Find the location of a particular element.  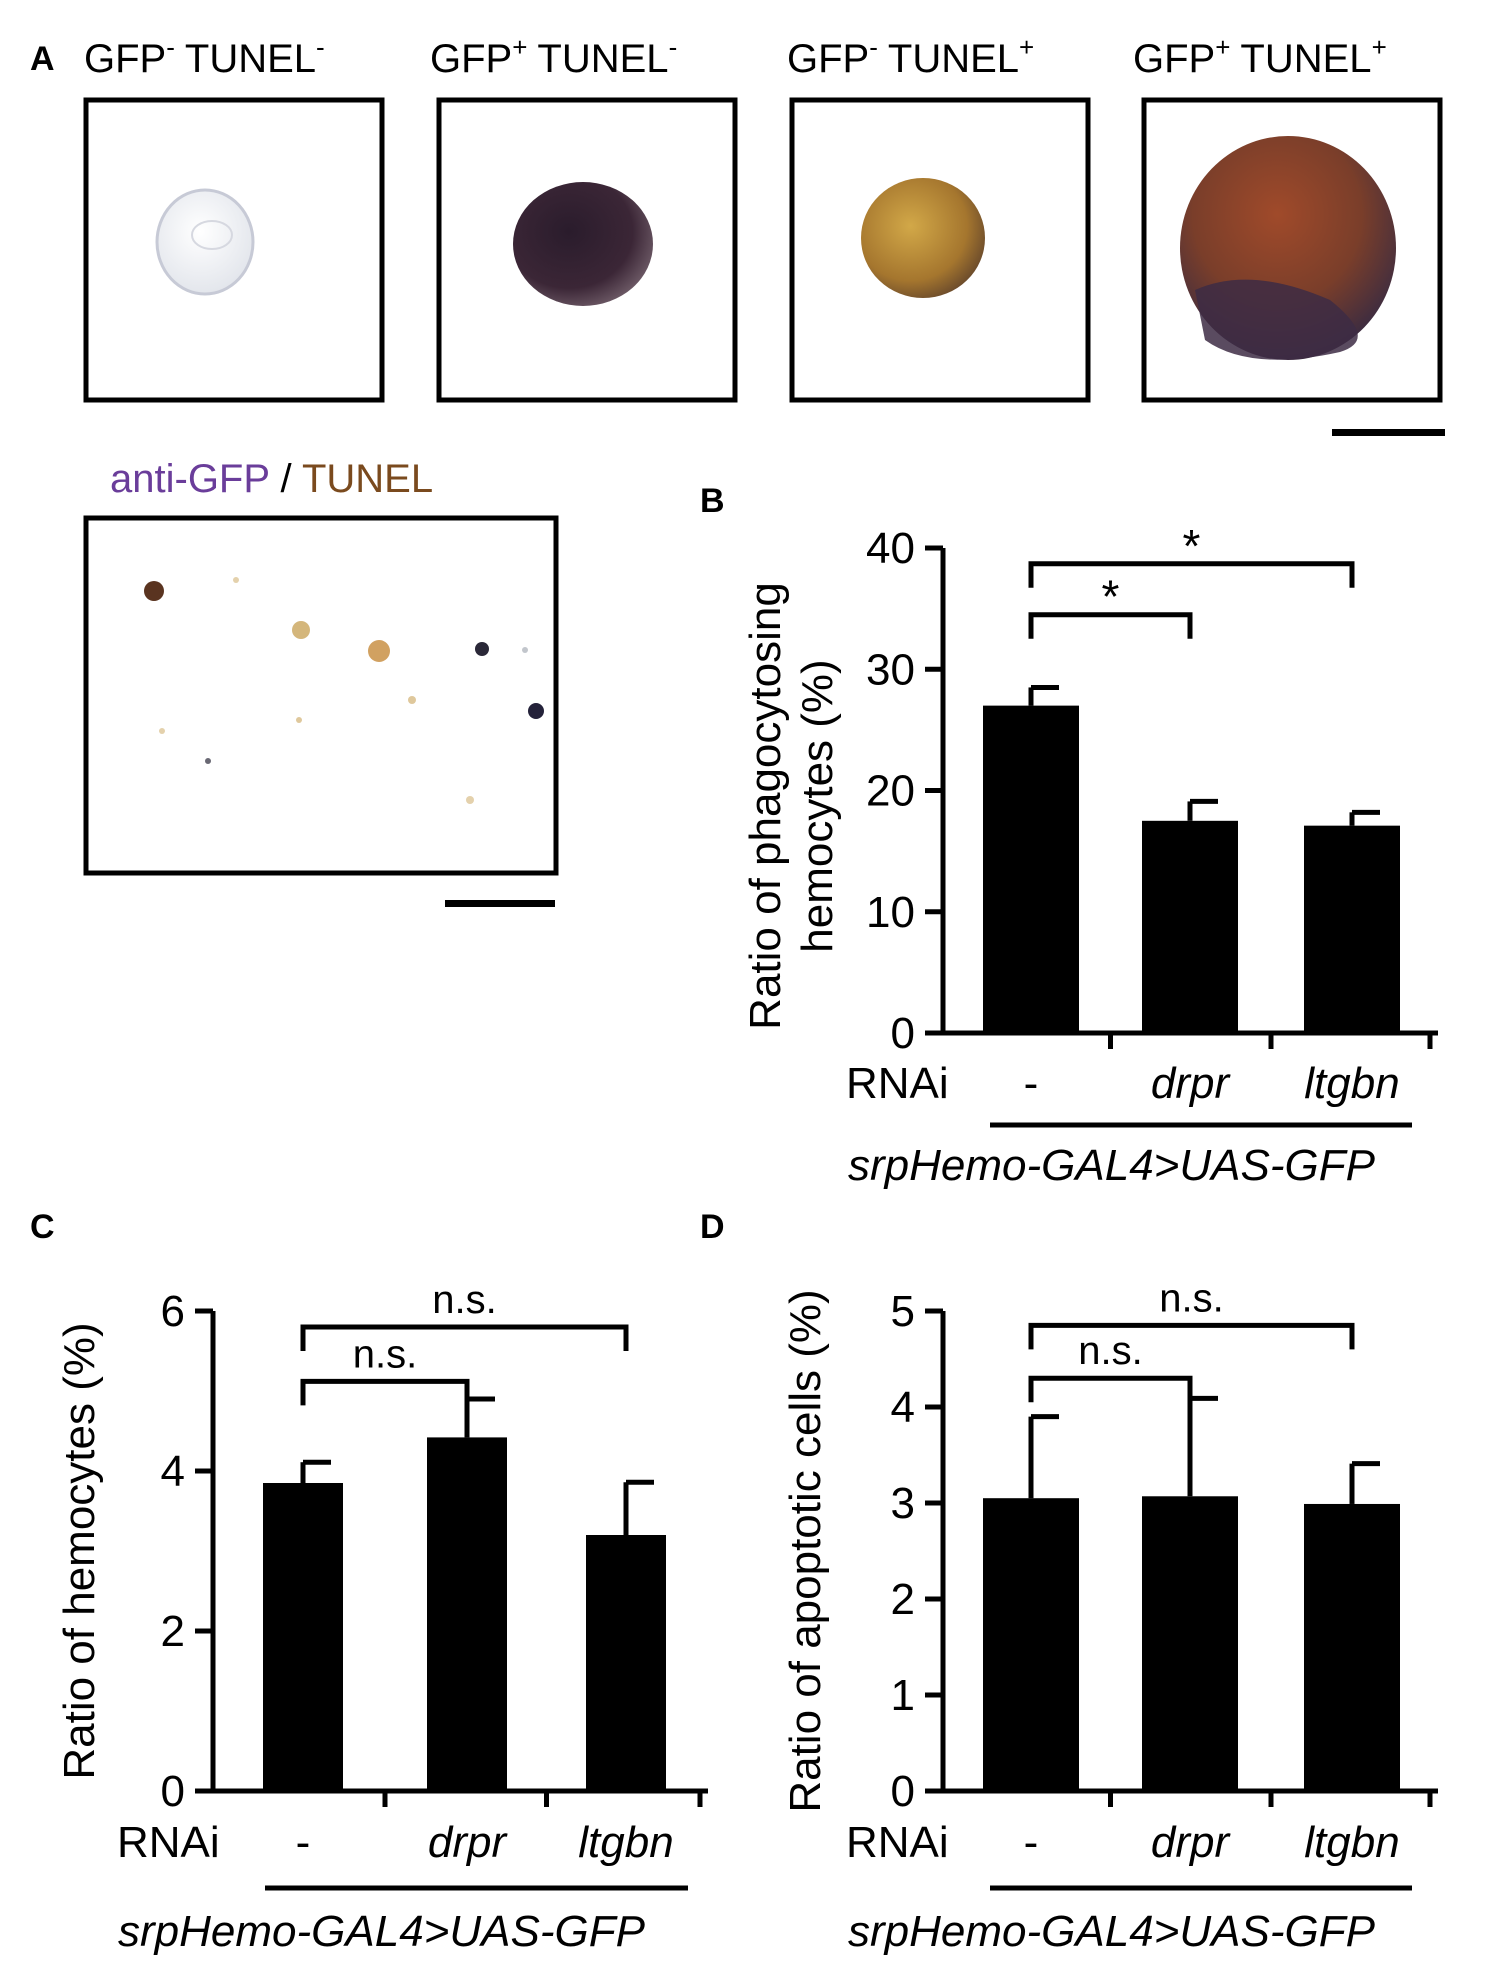

panel-letter: B is located at coordinates (712, 501).